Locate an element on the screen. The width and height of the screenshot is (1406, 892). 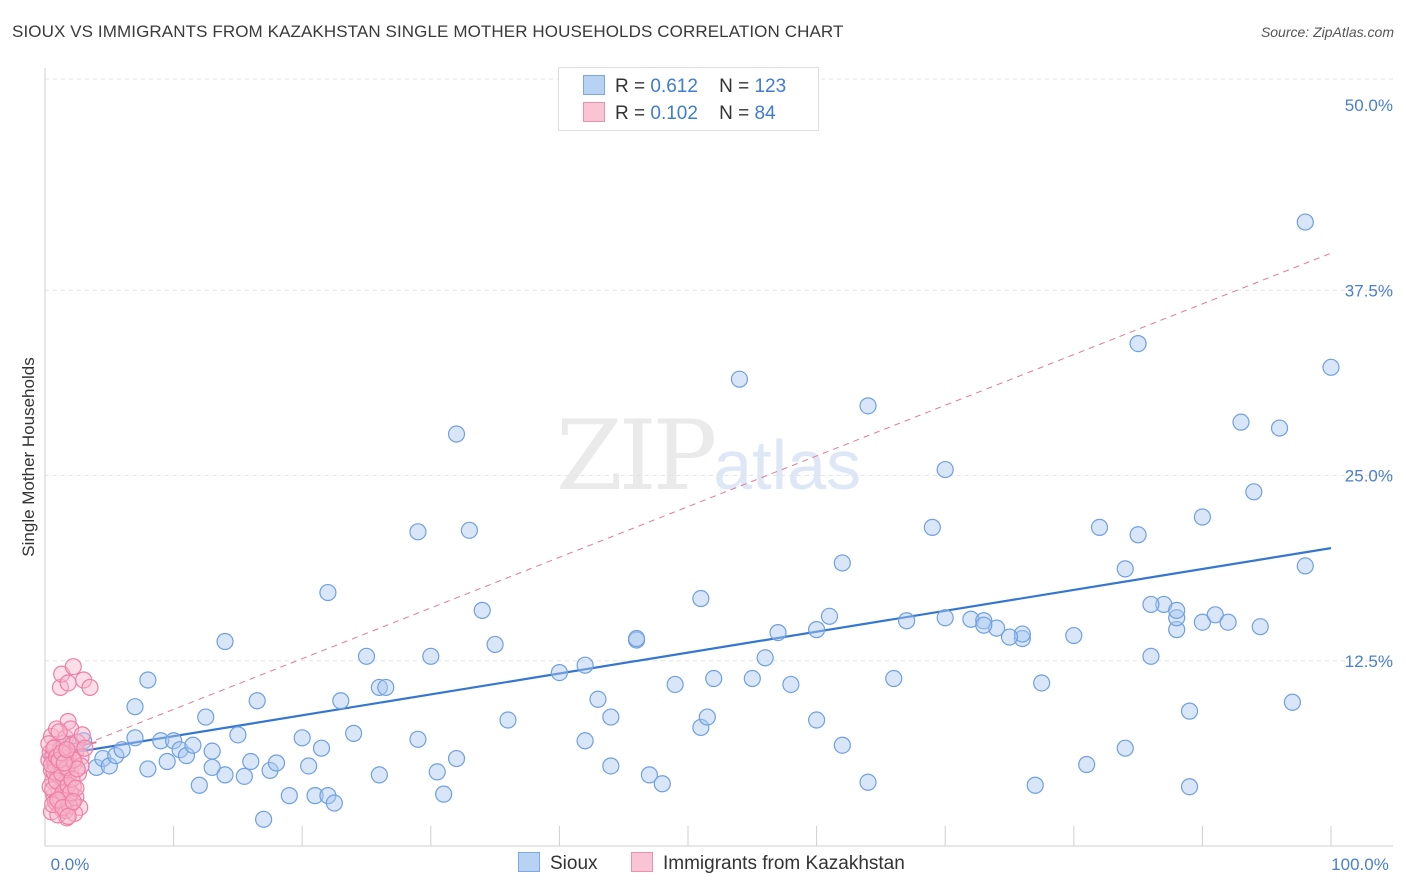
r-value: 0.102 is located at coordinates (674, 113).